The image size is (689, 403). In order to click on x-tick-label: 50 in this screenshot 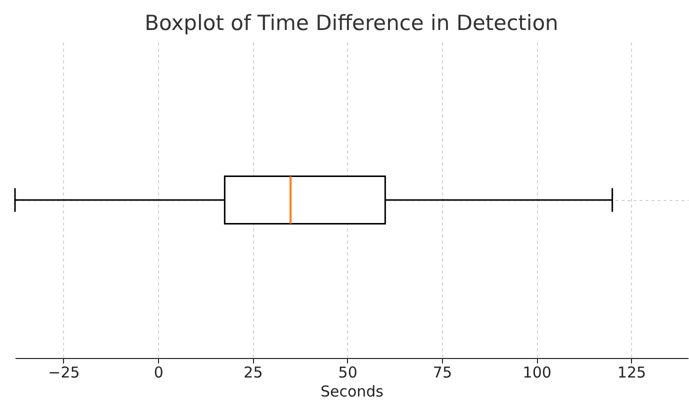, I will do `click(348, 373)`.